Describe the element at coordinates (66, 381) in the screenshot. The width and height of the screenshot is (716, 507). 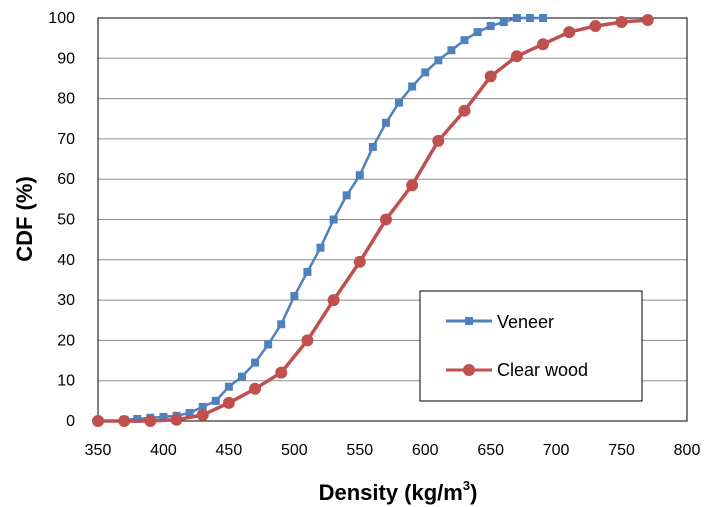
I see `y-tick-label: 10` at that location.